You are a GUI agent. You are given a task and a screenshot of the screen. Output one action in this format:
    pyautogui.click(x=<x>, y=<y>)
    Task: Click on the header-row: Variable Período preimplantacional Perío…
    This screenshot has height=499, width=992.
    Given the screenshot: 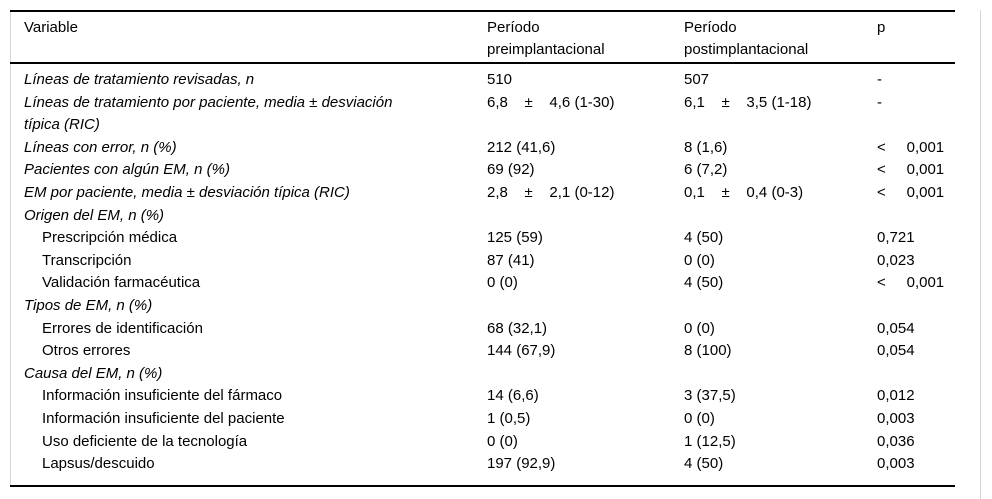 What is the action you would take?
    pyautogui.click(x=482, y=37)
    